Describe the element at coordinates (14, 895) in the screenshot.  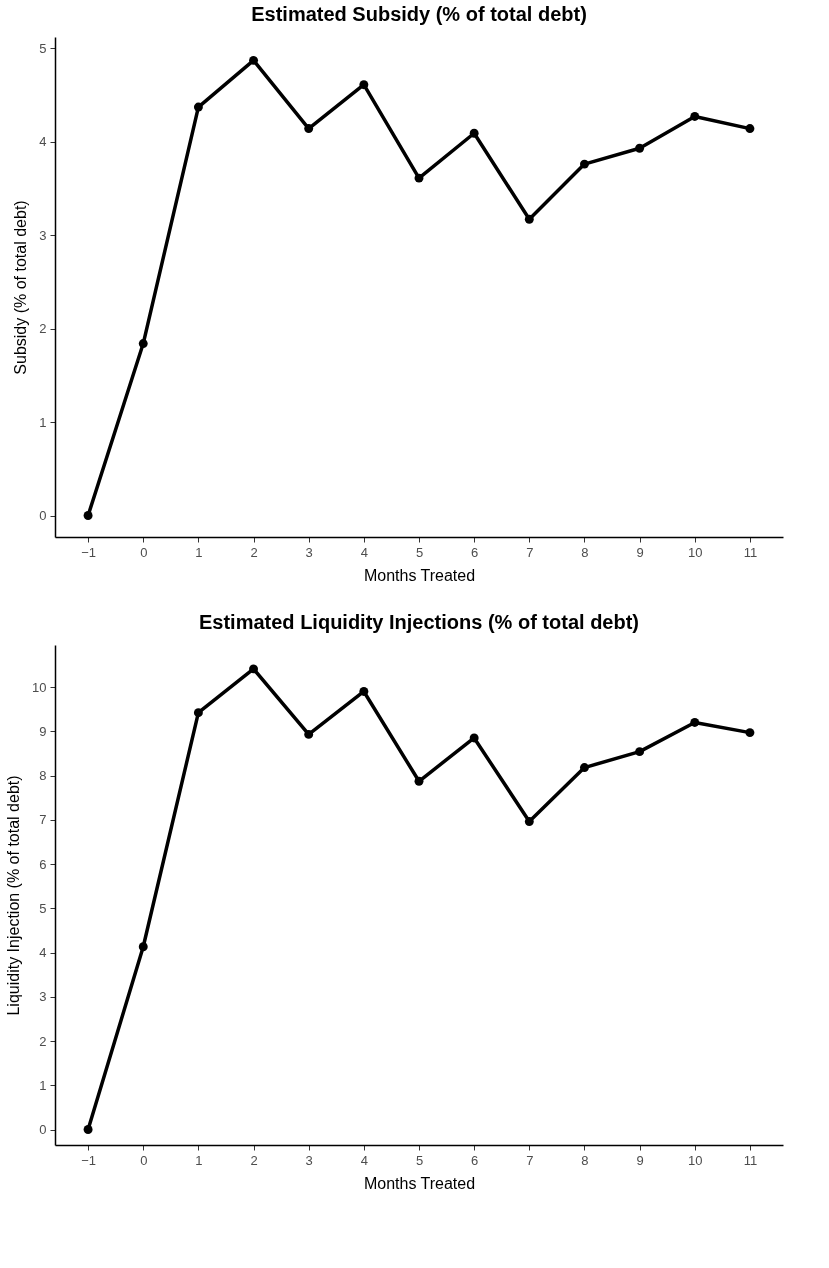
I see `y-axis-title: Liquidity Injection (% of total debt)` at that location.